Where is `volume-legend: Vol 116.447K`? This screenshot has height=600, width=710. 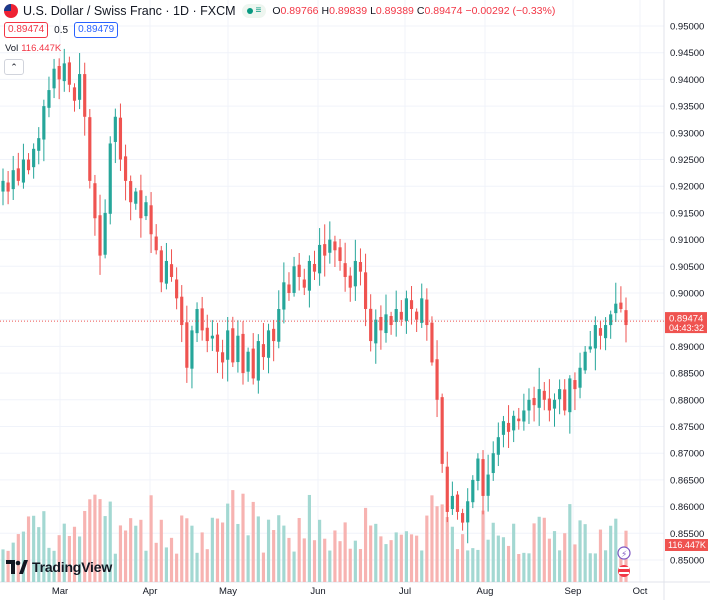
volume-legend: Vol 116.447K is located at coordinates (33, 48).